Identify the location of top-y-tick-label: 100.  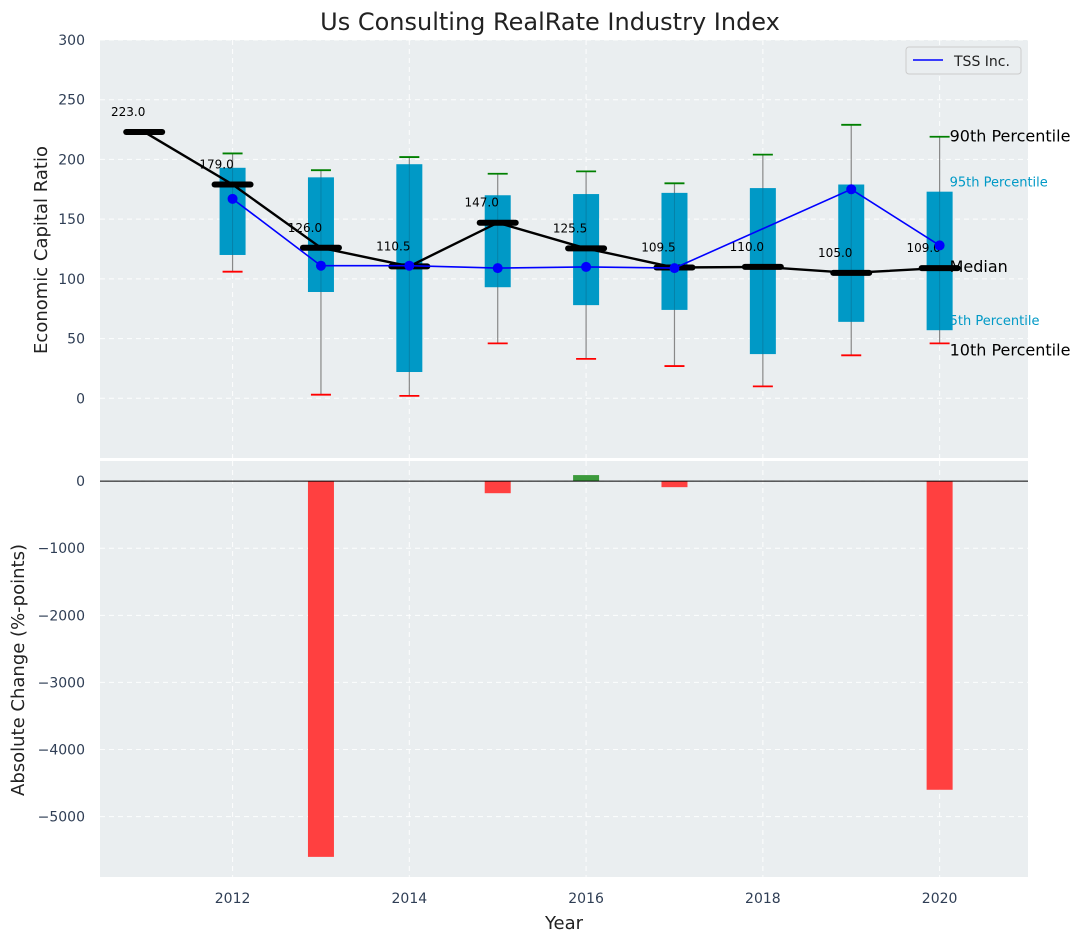
(71, 280).